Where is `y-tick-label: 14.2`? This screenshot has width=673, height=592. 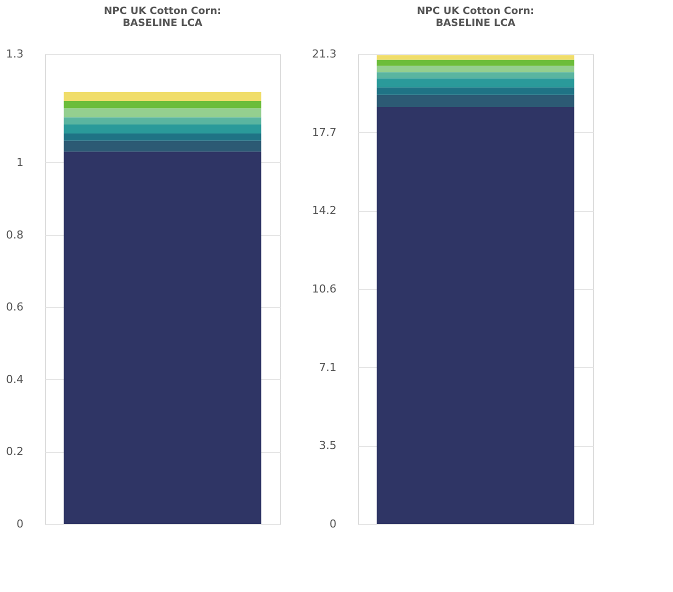
y-tick-label: 14.2 is located at coordinates (324, 211).